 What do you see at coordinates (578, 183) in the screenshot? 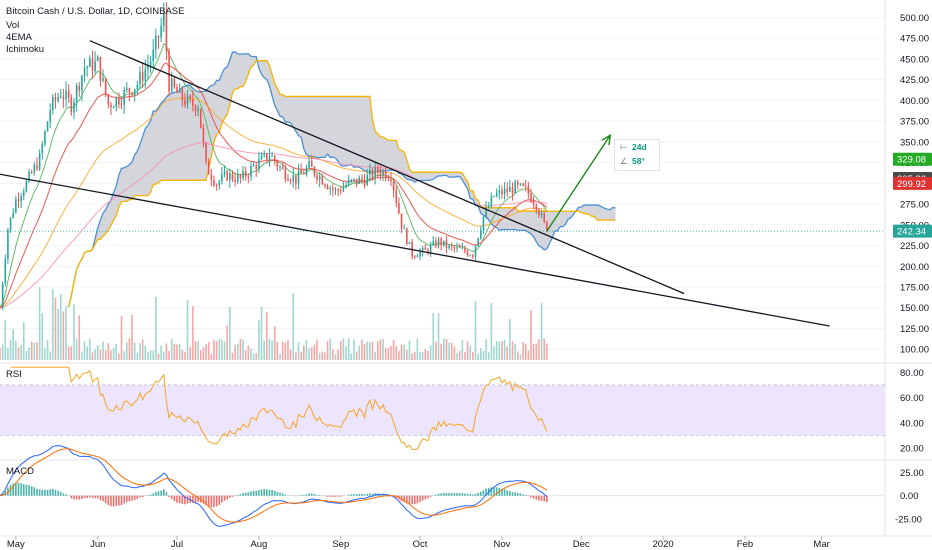
I see `projection-arrow` at bounding box center [578, 183].